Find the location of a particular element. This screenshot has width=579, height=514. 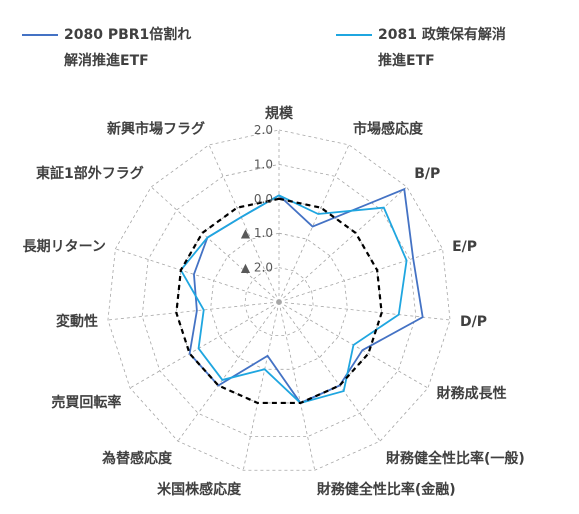

axis-label: 市場感応度 is located at coordinates (388, 129).